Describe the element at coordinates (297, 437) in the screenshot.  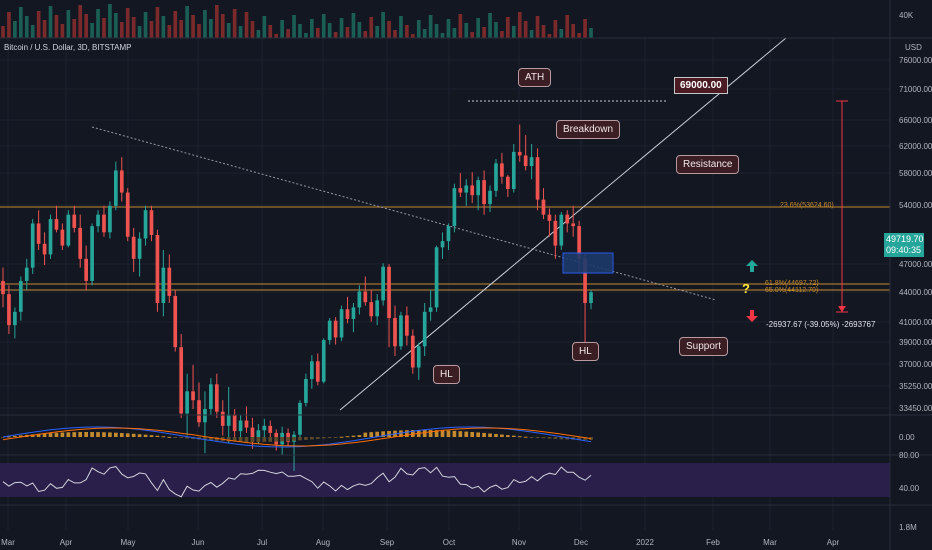
I see `signal-line` at that location.